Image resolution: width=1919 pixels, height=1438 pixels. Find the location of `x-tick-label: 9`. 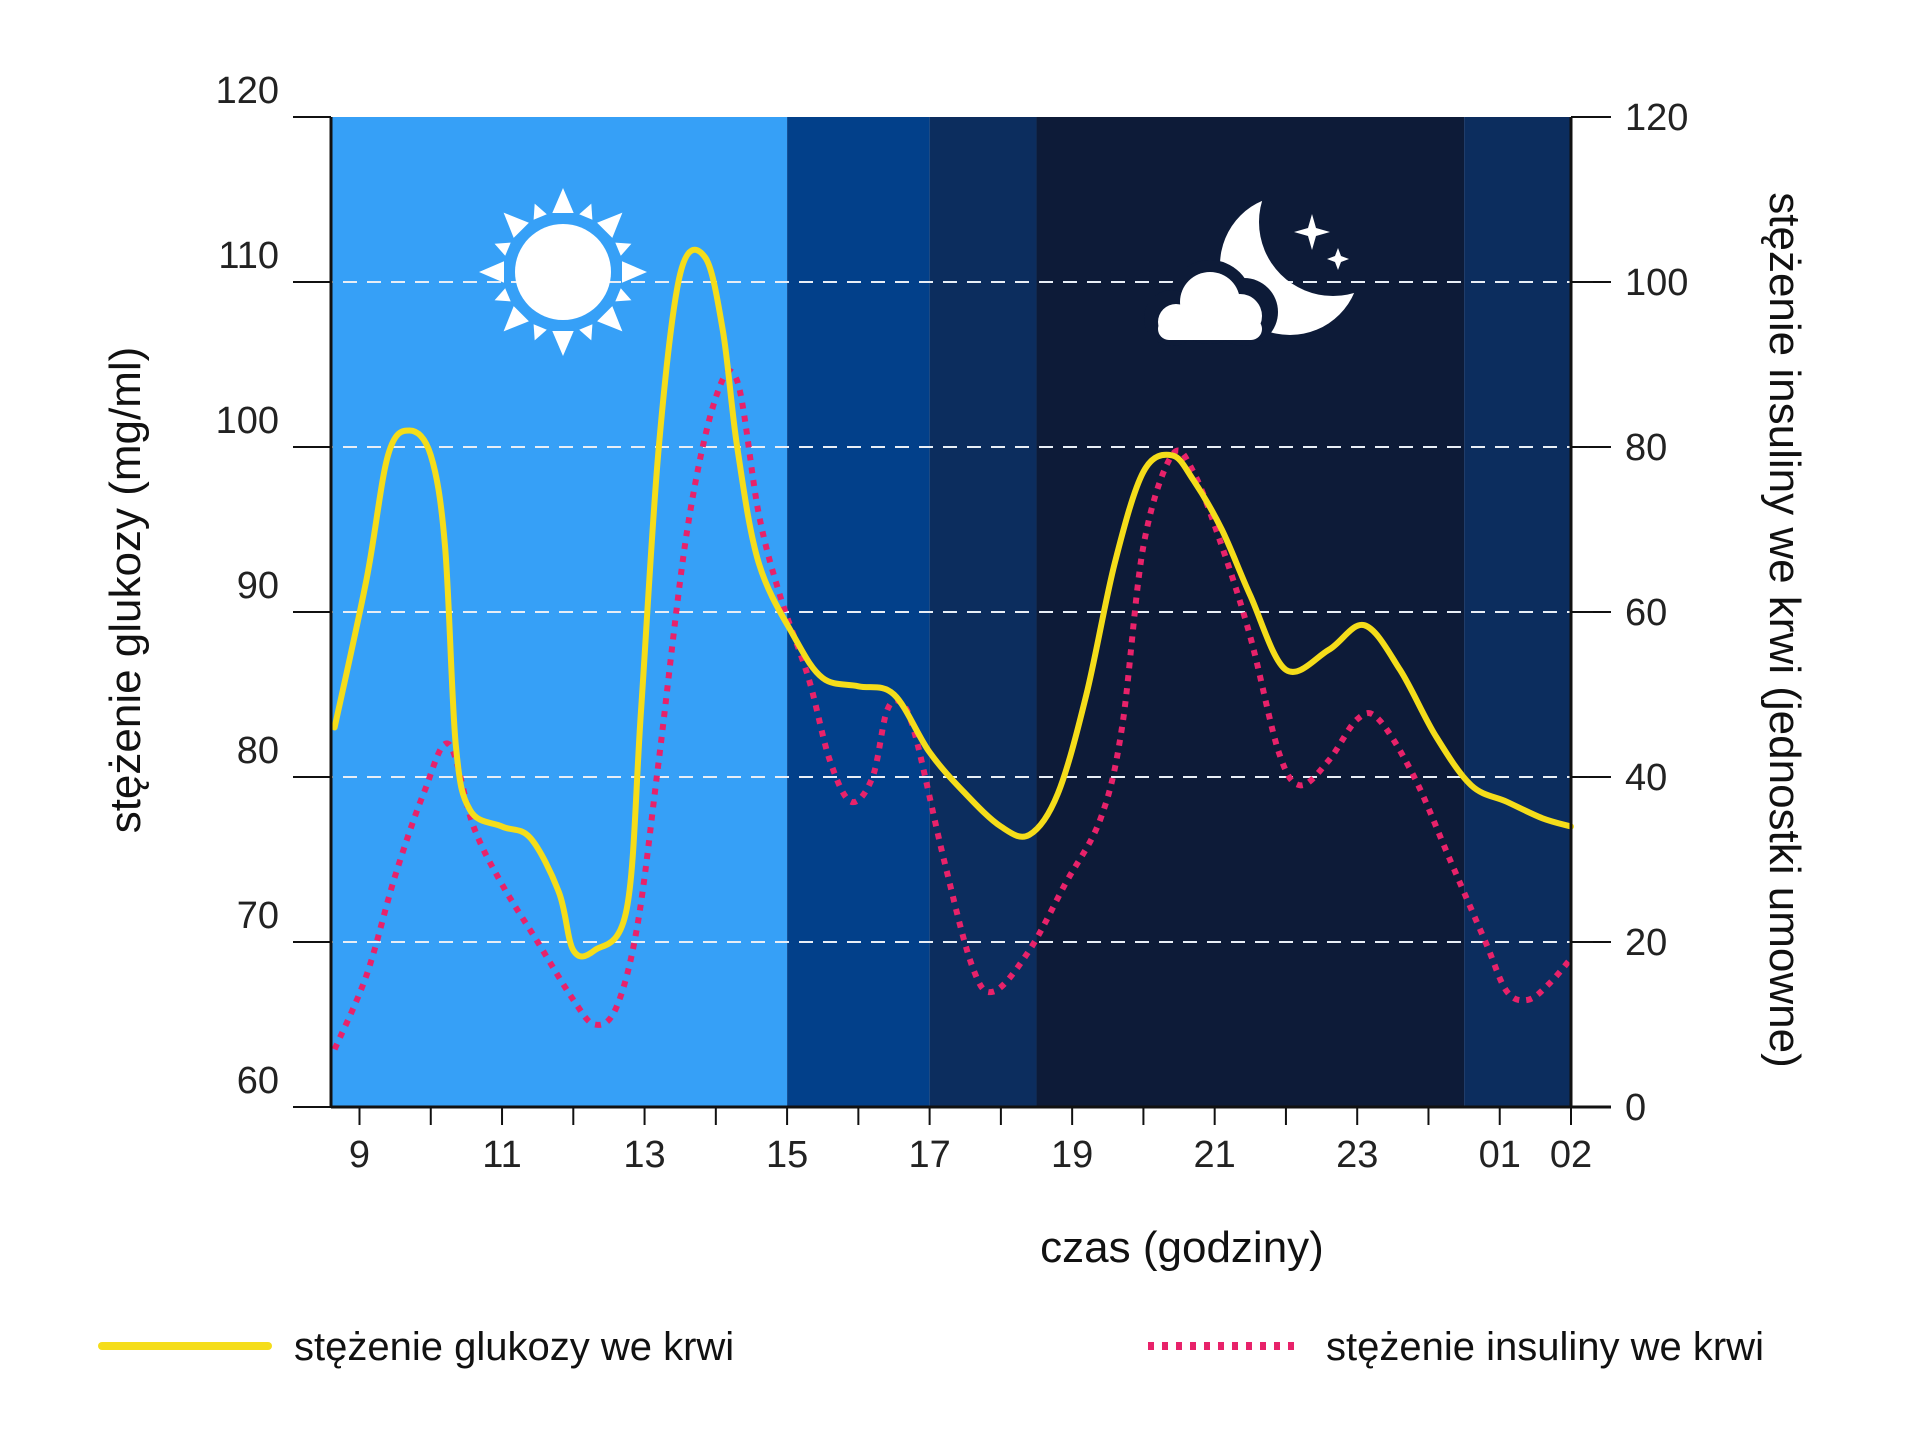

x-tick-label: 9 is located at coordinates (359, 1155).